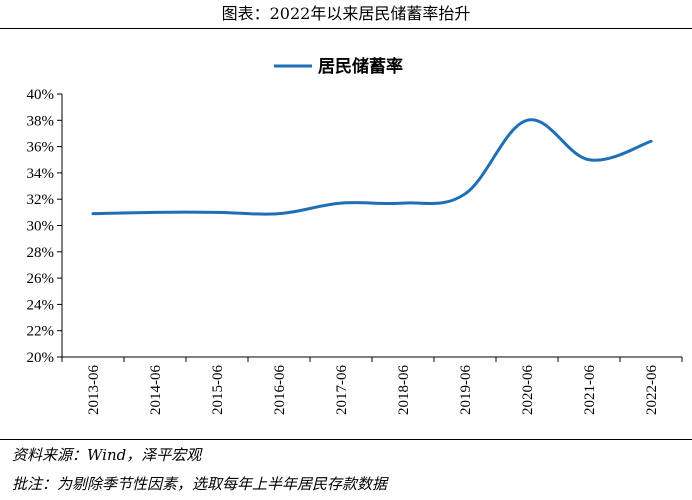 The image size is (692, 500). Describe the element at coordinates (41, 279) in the screenshot. I see `y-tick-label: 26%` at that location.